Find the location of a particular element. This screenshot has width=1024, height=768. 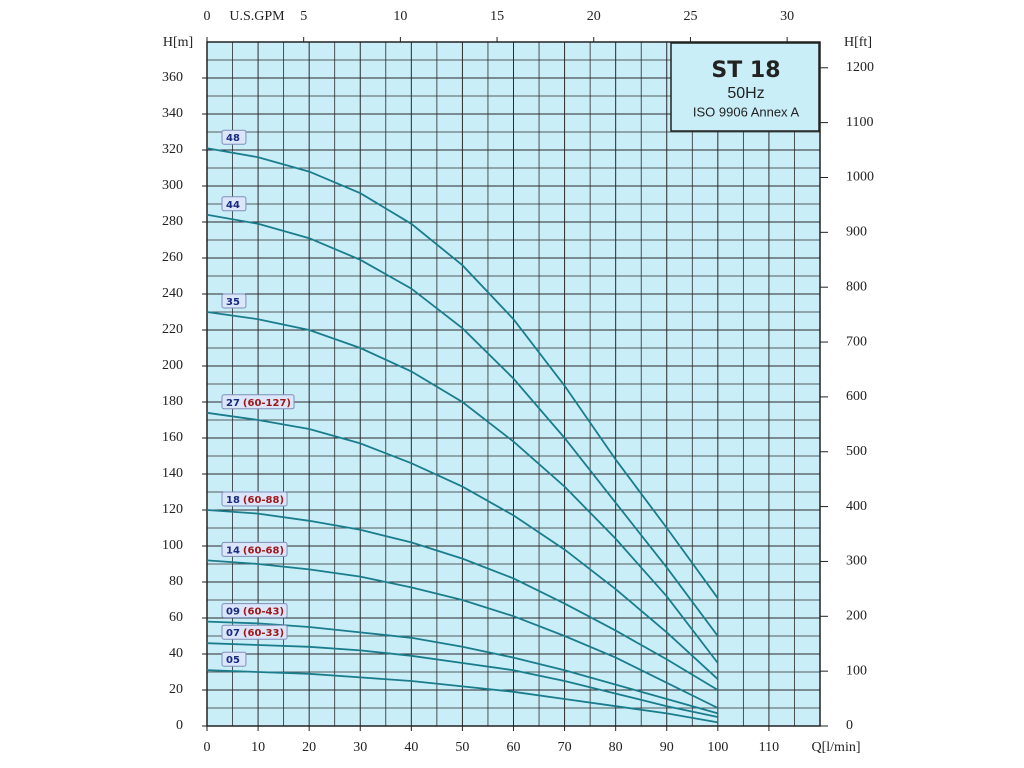

y2-tick-label: 100 is located at coordinates (856, 670).